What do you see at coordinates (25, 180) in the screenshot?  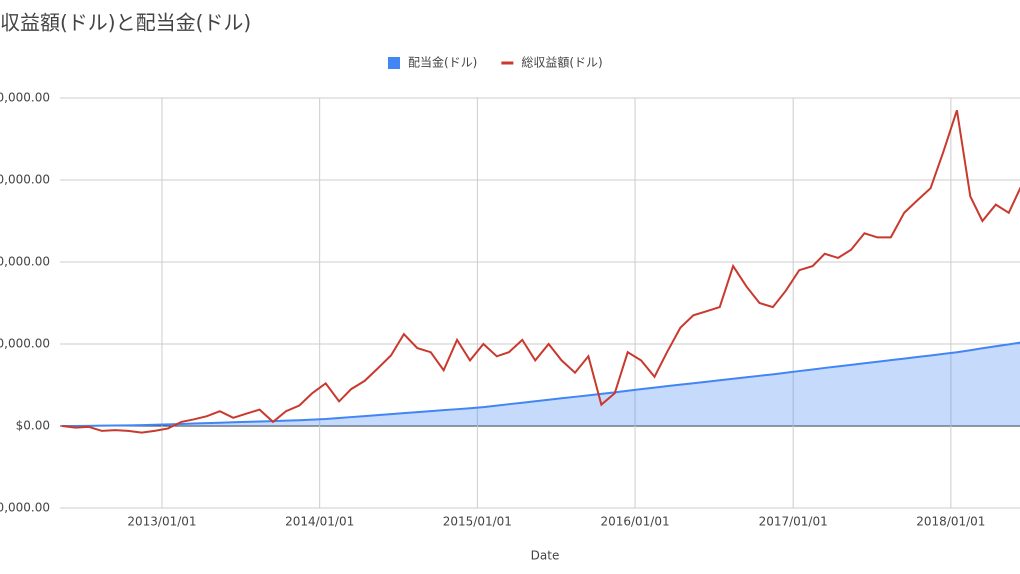 I see `y-tick-label: $30,000.00` at bounding box center [25, 180].